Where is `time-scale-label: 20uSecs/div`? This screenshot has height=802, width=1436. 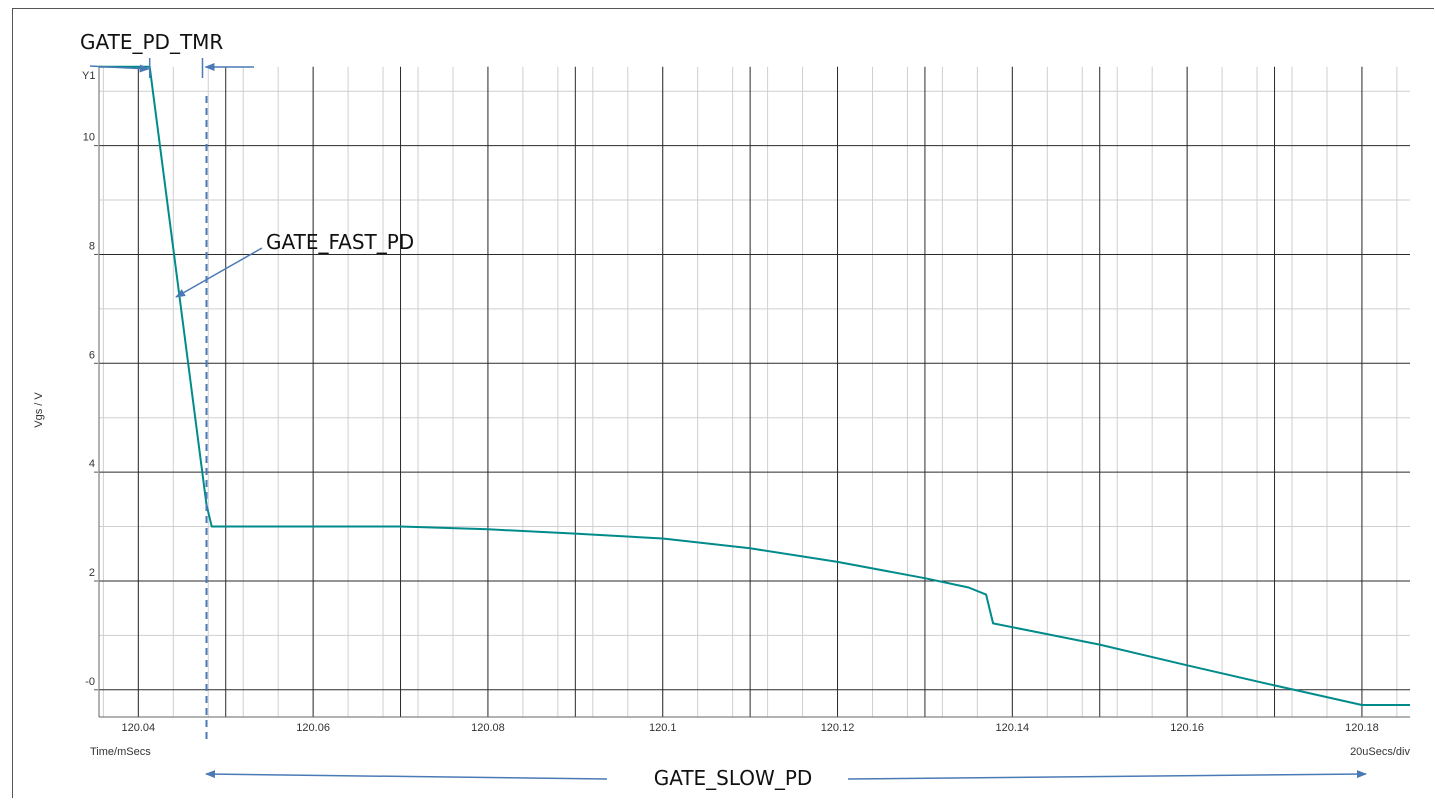 time-scale-label: 20uSecs/div is located at coordinates (1380, 752).